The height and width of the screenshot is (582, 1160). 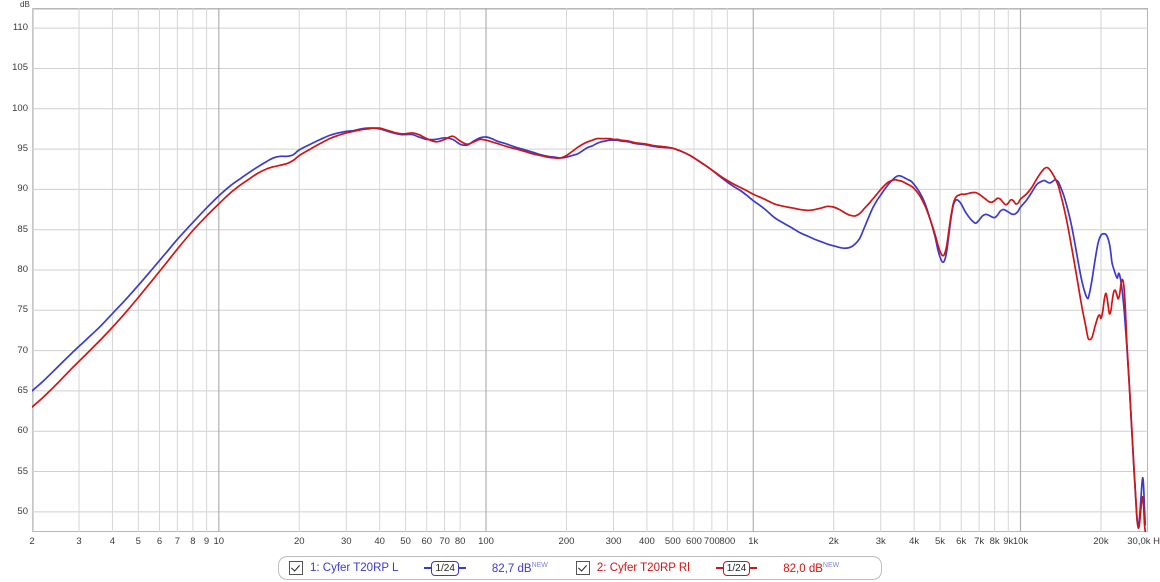 I want to click on x-tick-200: 200, so click(x=566, y=541).